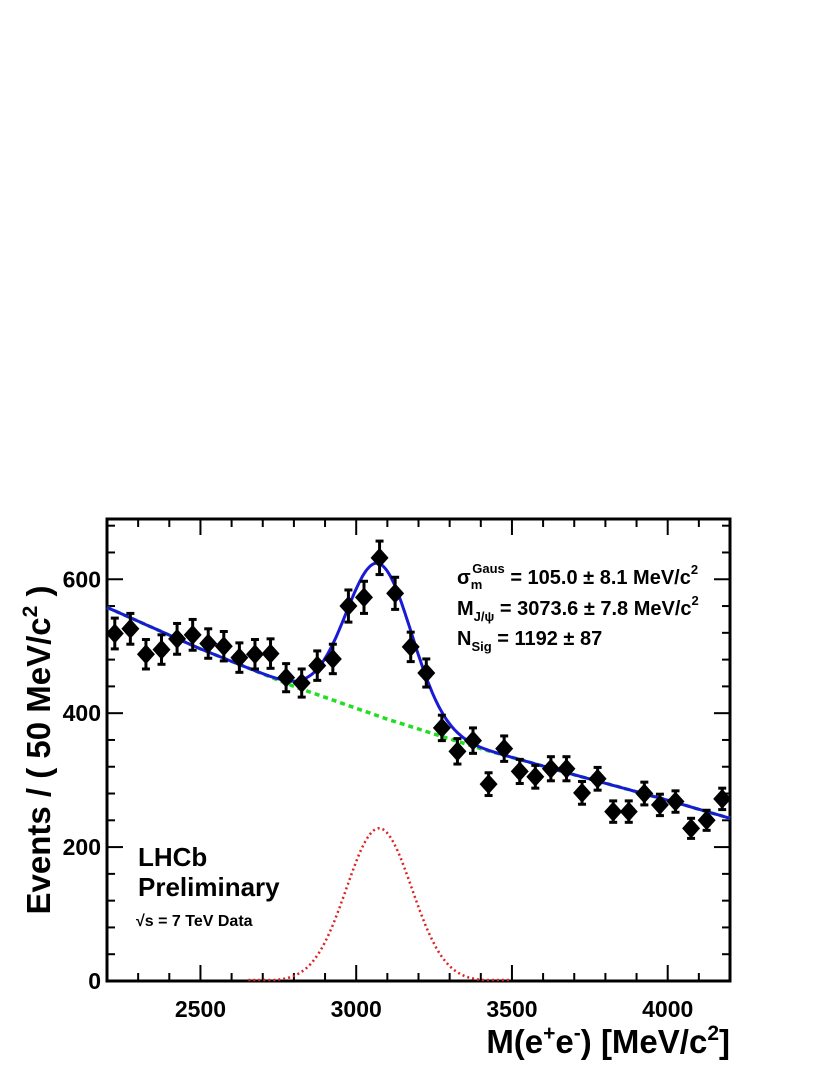 The height and width of the screenshot is (1075, 830). Describe the element at coordinates (82, 847) in the screenshot. I see `y-tick-label: 200` at that location.